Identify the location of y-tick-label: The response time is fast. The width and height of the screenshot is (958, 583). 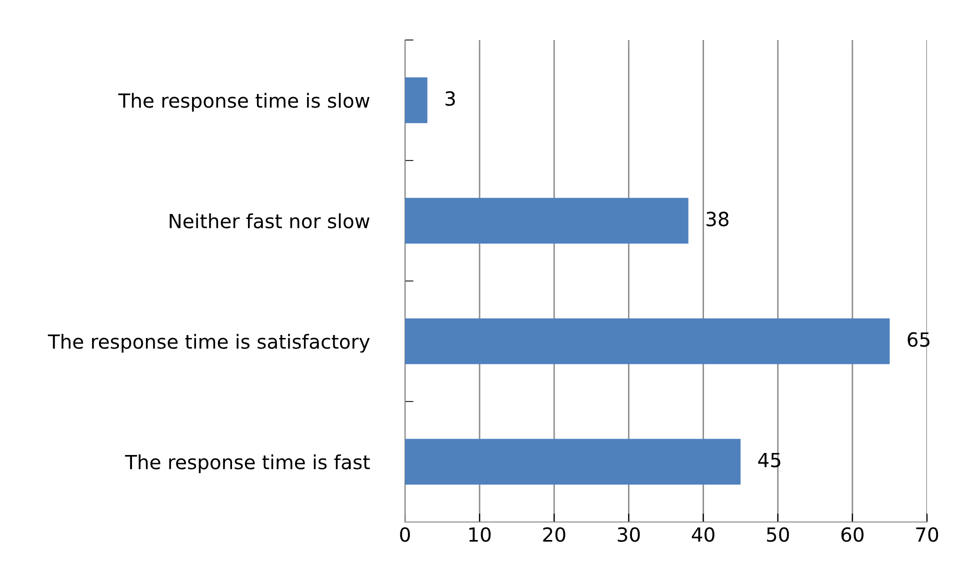
(247, 464).